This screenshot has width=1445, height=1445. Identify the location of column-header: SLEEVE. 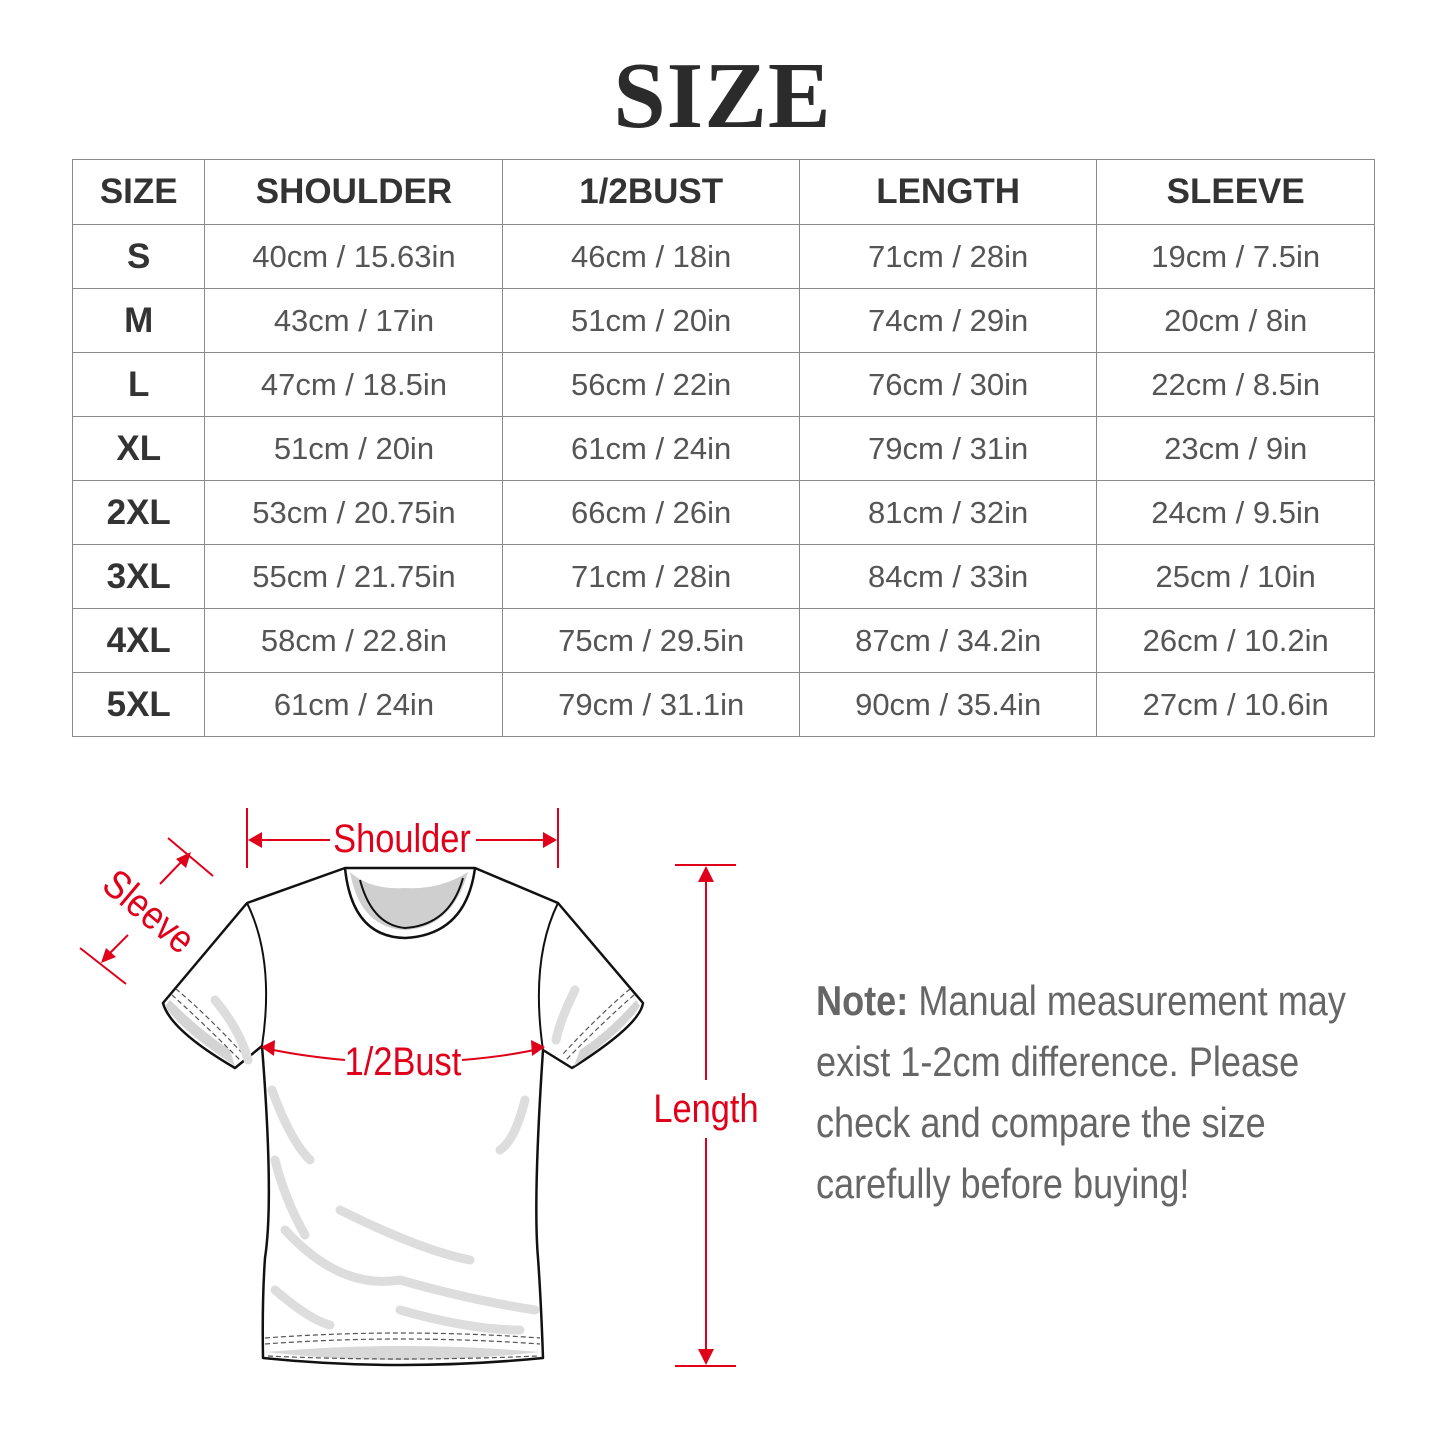
(1235, 192).